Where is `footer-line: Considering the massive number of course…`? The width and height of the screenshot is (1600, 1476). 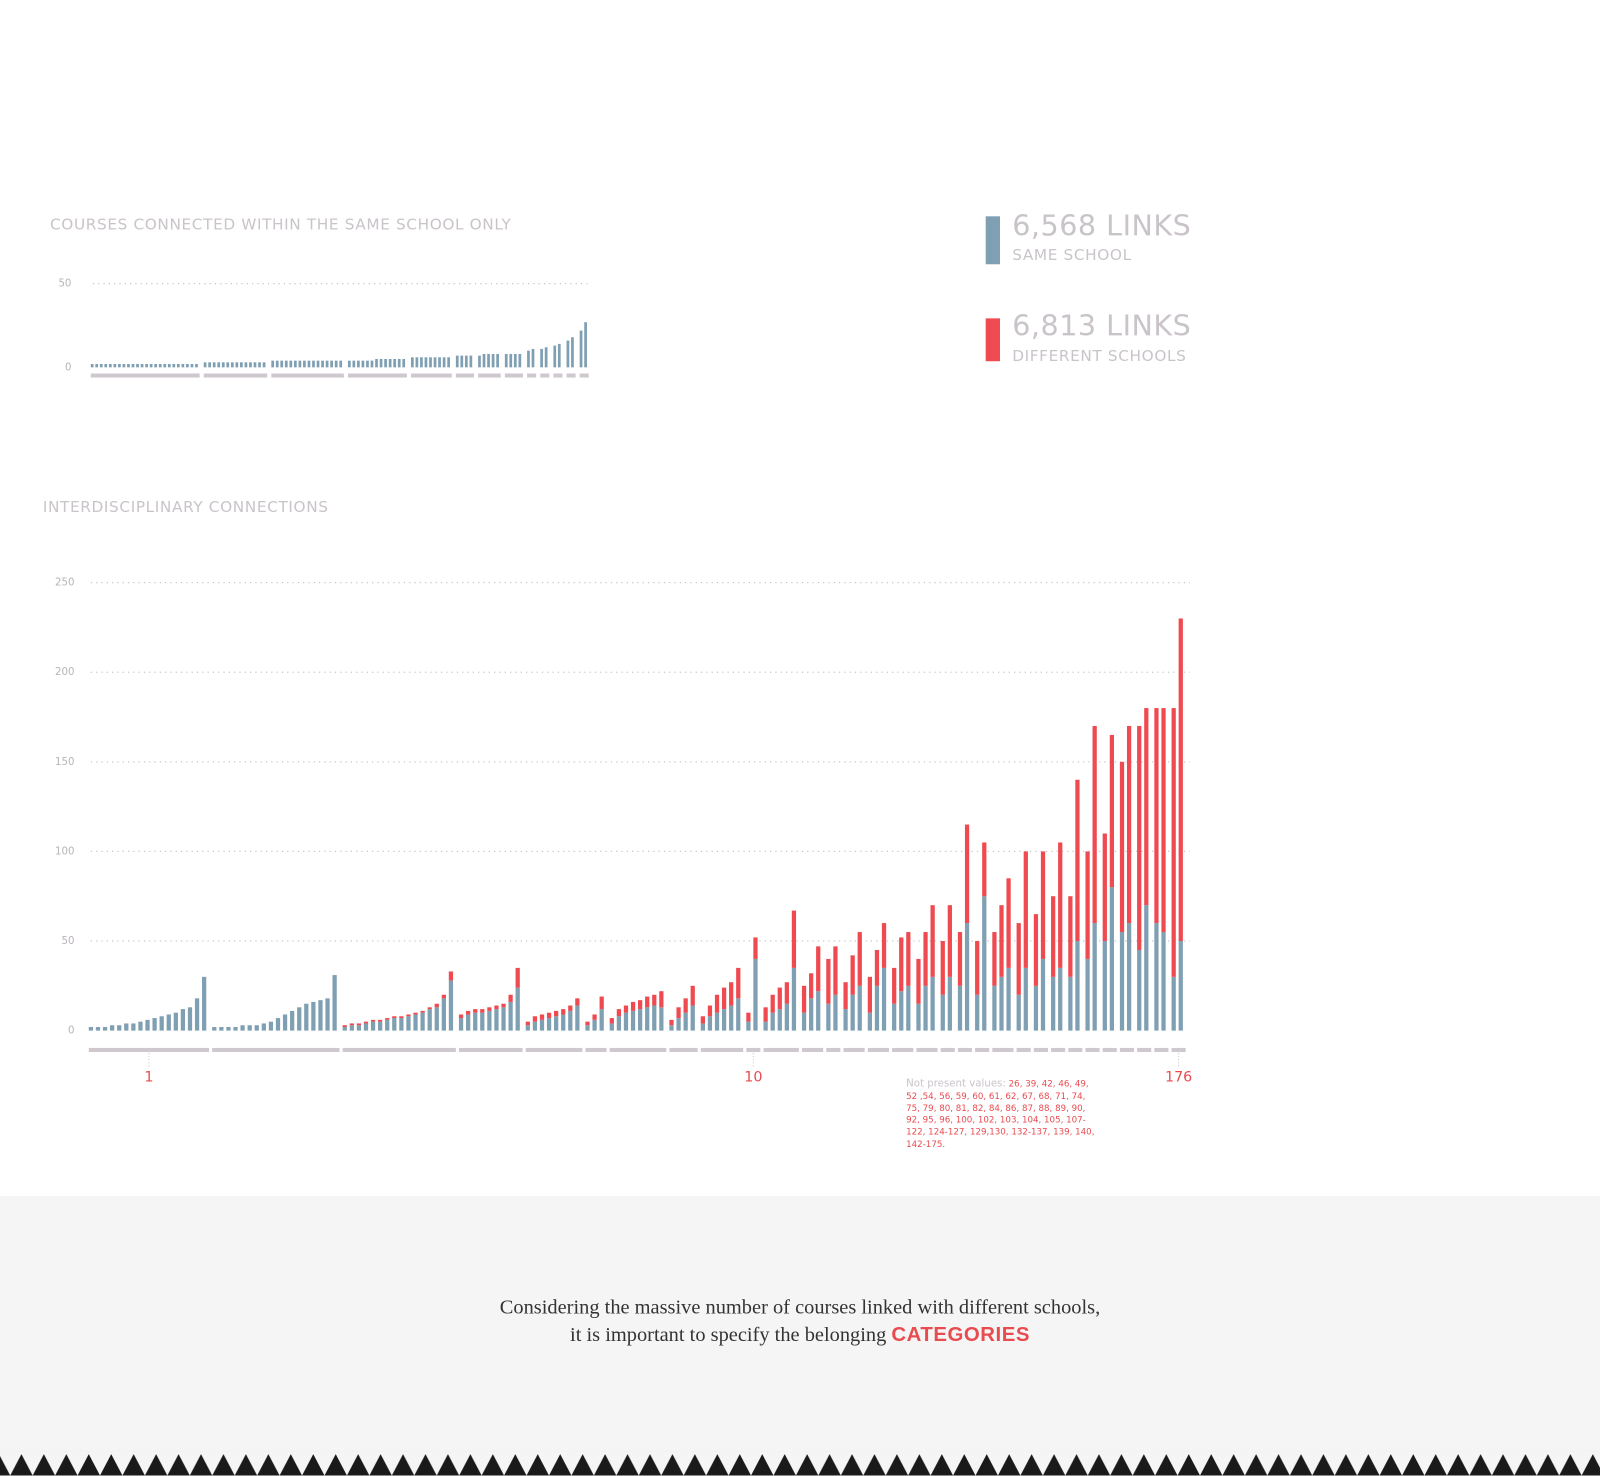 footer-line: Considering the massive number of course… is located at coordinates (800, 1307).